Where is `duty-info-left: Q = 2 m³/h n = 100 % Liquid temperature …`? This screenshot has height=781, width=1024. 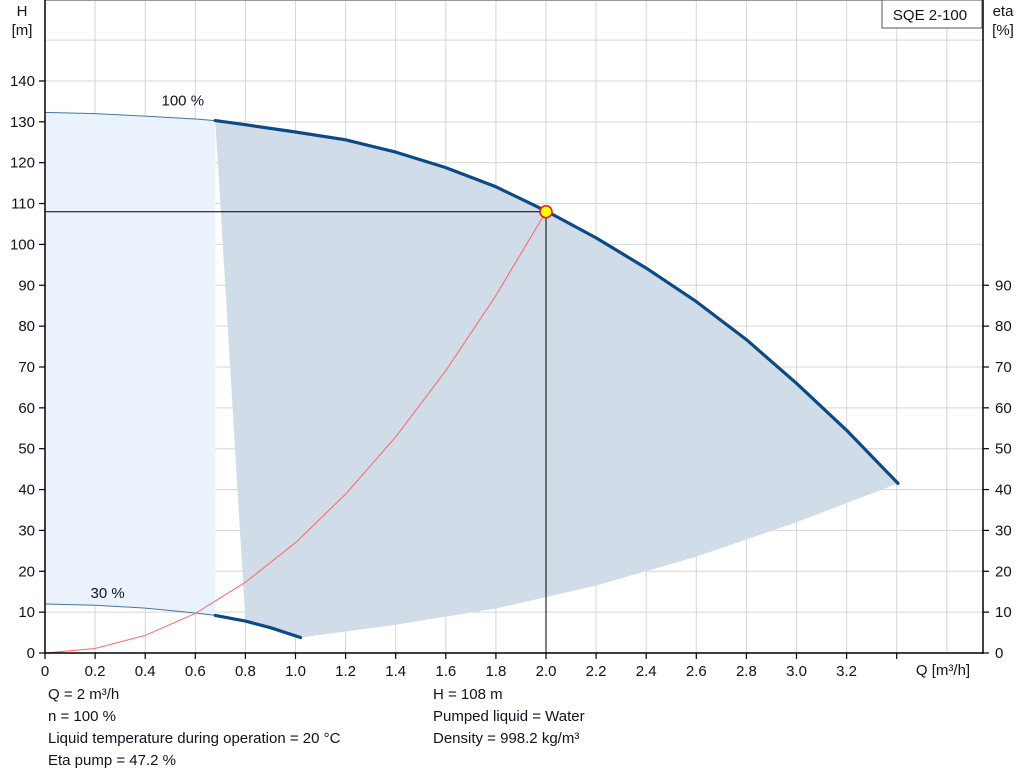 duty-info-left: Q = 2 m³/h n = 100 % Liquid temperature … is located at coordinates (194, 728).